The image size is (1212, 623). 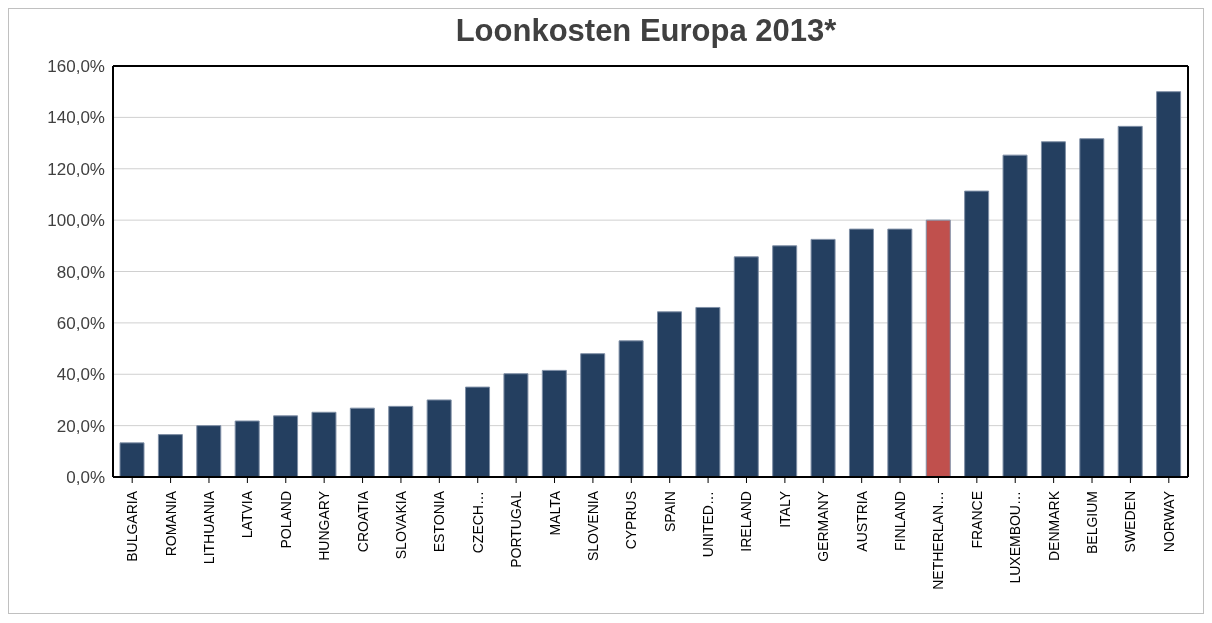 I want to click on chart-title: Loonkosten Europa 2013*, so click(x=646, y=31).